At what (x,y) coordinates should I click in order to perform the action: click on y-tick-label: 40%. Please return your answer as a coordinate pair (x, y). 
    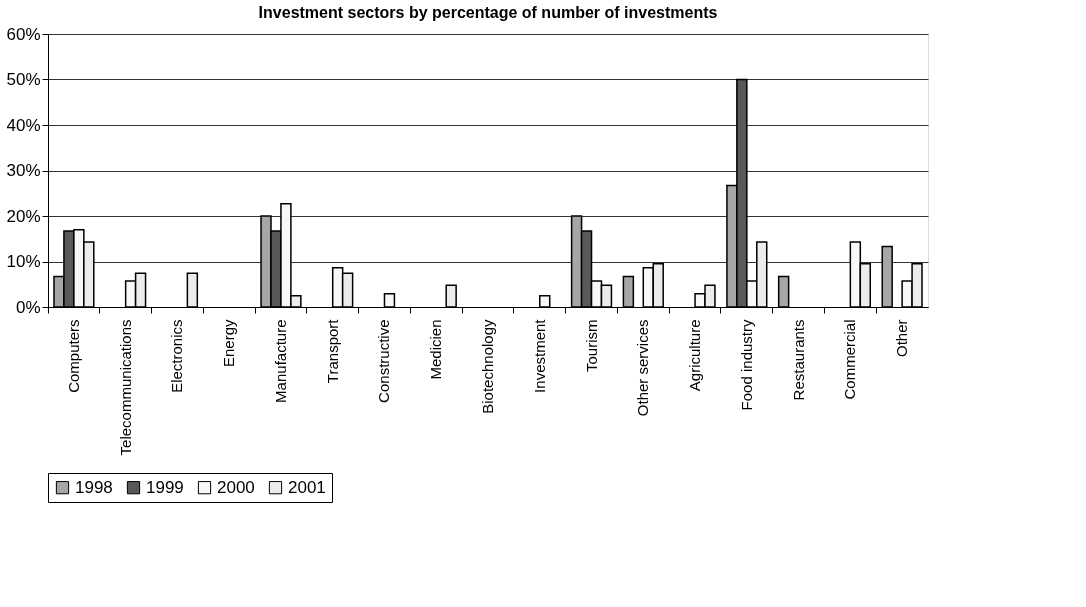
    Looking at the image, I should click on (23, 125).